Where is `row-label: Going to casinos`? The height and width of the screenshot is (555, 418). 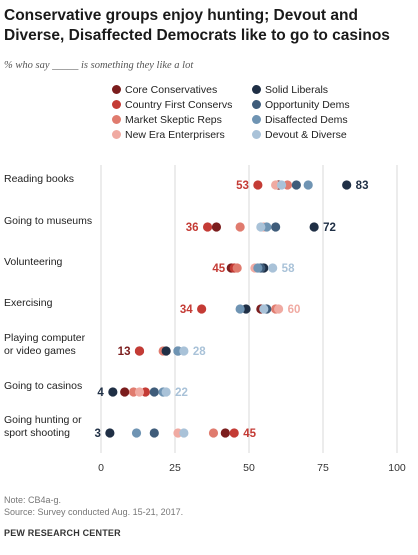 row-label: Going to casinos is located at coordinates (43, 386).